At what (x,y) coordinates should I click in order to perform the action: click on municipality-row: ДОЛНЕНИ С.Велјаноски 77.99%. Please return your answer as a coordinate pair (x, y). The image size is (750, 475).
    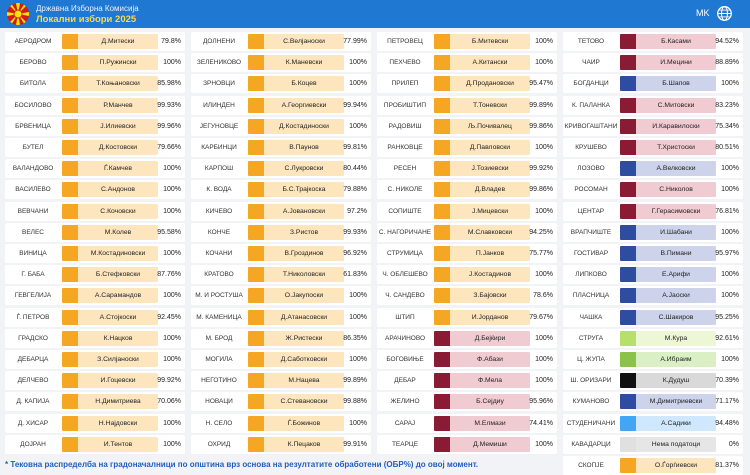
    Looking at the image, I should click on (281, 41).